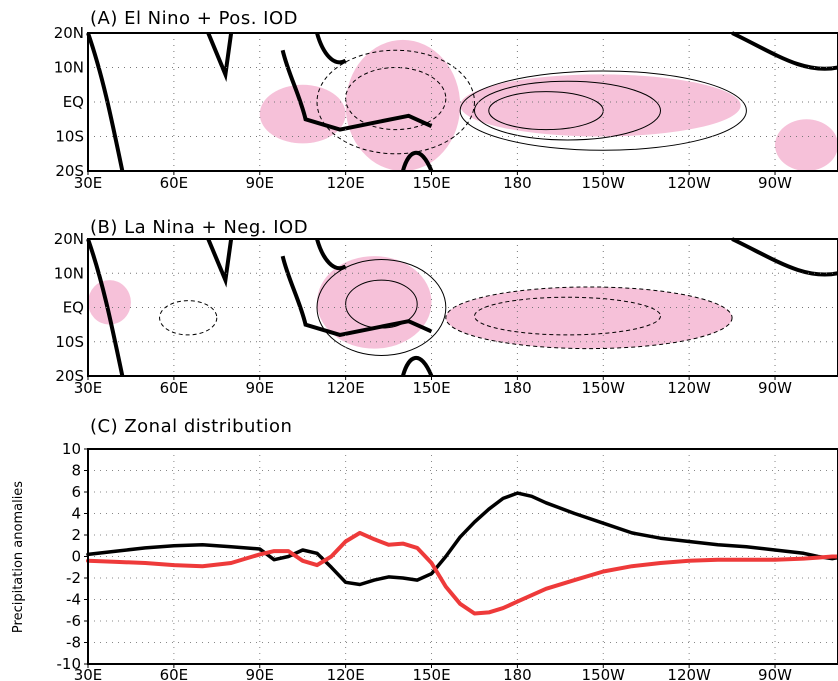 This screenshot has width=838, height=681. What do you see at coordinates (220, 57) in the screenshot?
I see `panel-a-india-coast` at bounding box center [220, 57].